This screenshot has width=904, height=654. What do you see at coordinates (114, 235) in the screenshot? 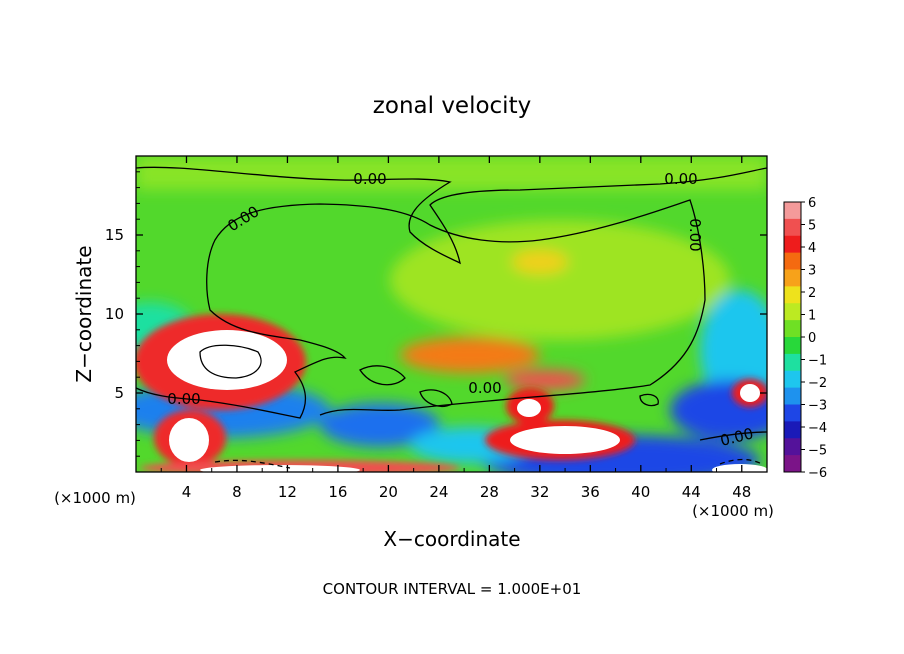
I see `y-tick-label: 15` at bounding box center [114, 235].